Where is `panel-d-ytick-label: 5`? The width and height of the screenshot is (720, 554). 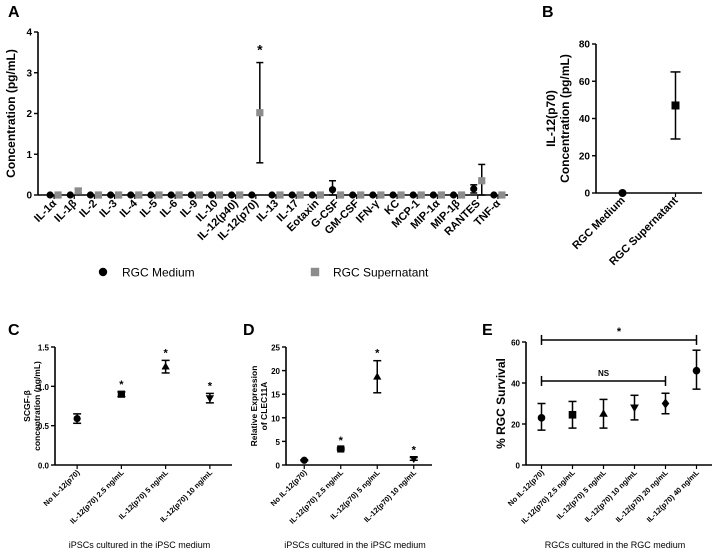
panel-d-ytick-label: 5 is located at coordinates (278, 442).